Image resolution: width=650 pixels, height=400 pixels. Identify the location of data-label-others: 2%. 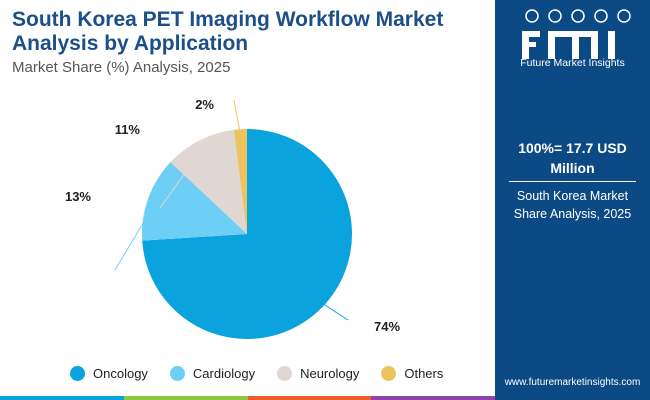
(204, 104).